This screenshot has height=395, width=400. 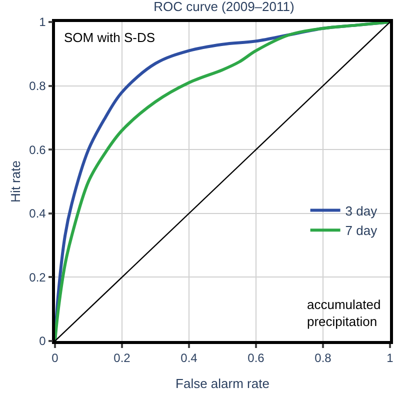 I want to click on x-tick-label: 0.2, so click(x=122, y=358).